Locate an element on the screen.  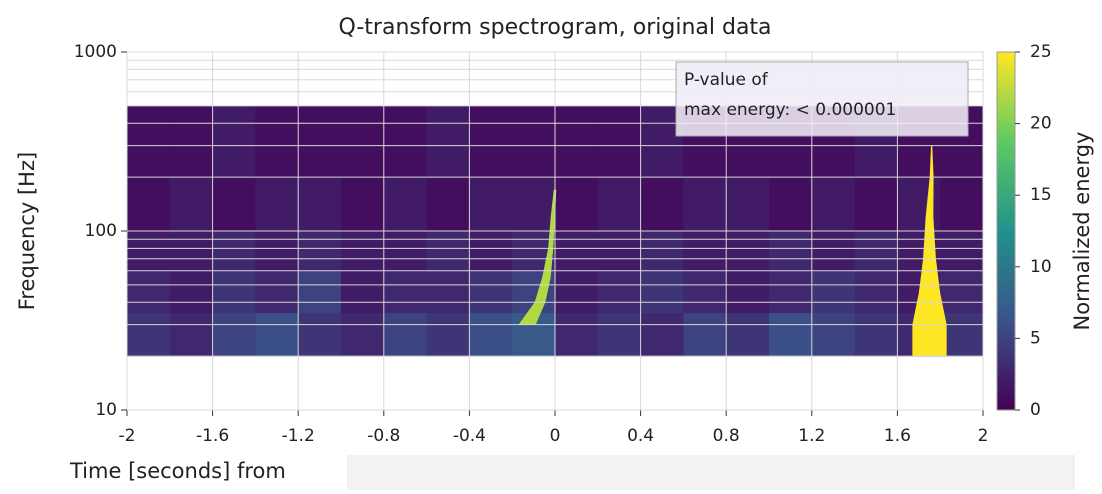
colorbar-tick-label: 0 is located at coordinates (1035, 410).